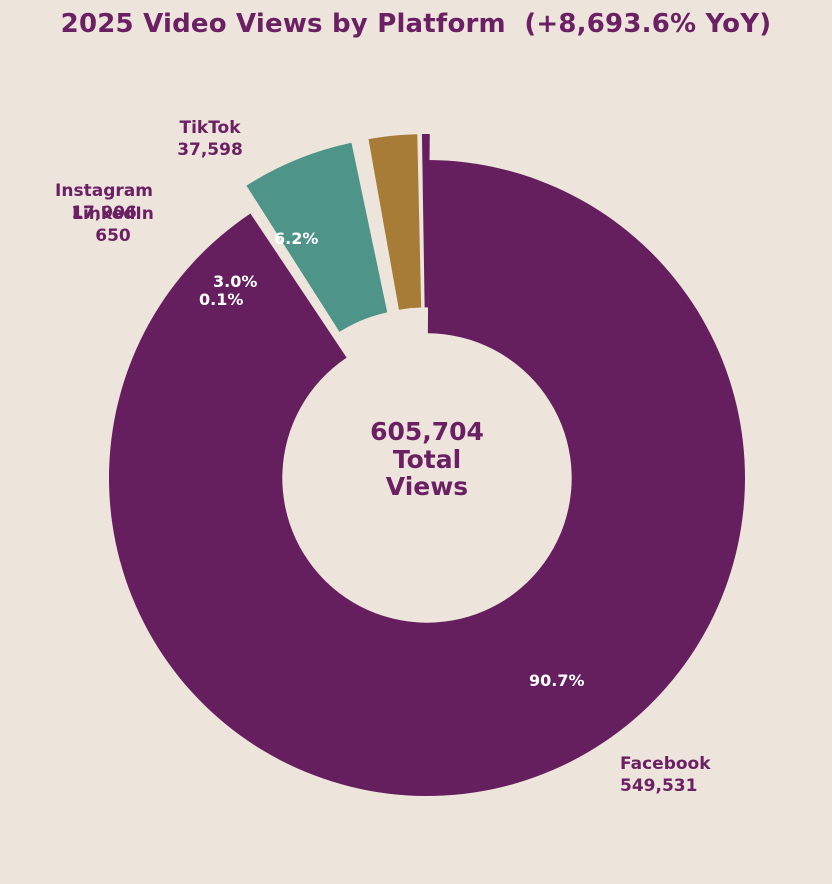 Image resolution: width=832 pixels, height=884 pixels. Describe the element at coordinates (296, 238) in the screenshot. I see `percent-label-tiktok: 6.2%` at that location.